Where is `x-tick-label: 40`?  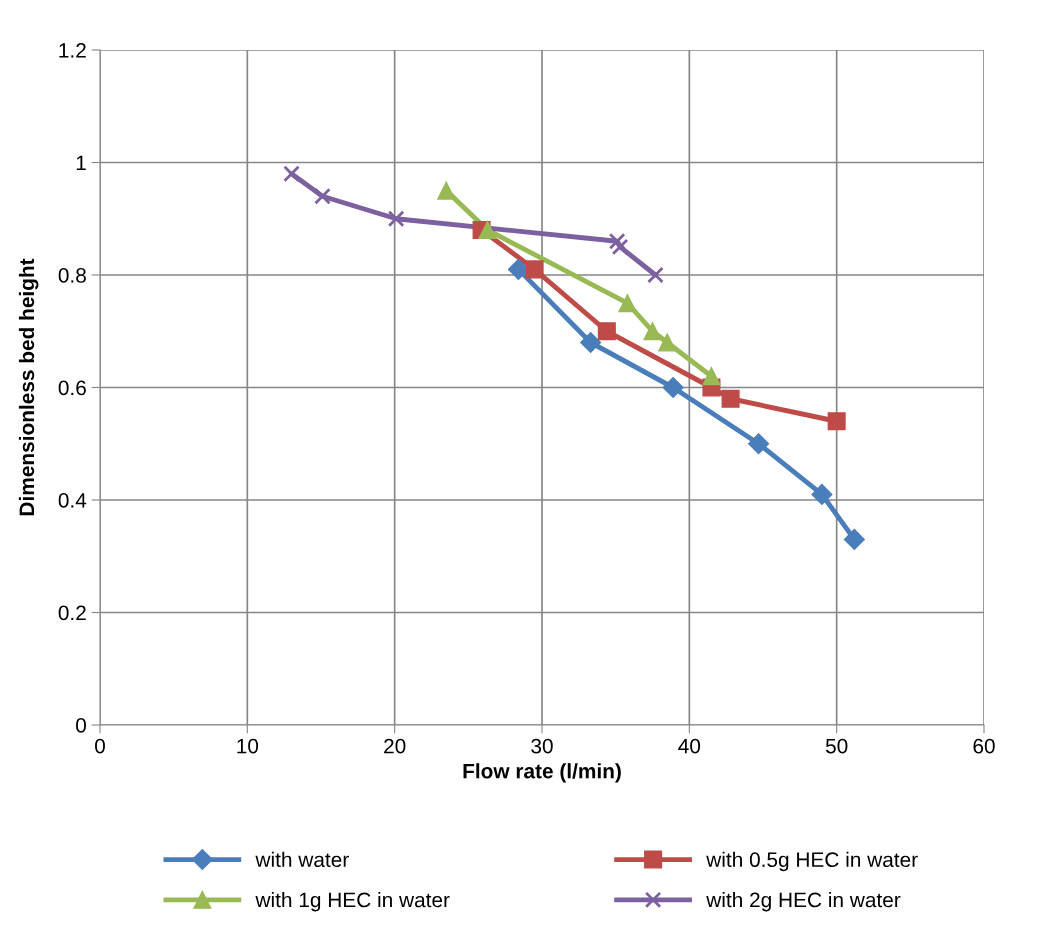
x-tick-label: 40 is located at coordinates (689, 746).